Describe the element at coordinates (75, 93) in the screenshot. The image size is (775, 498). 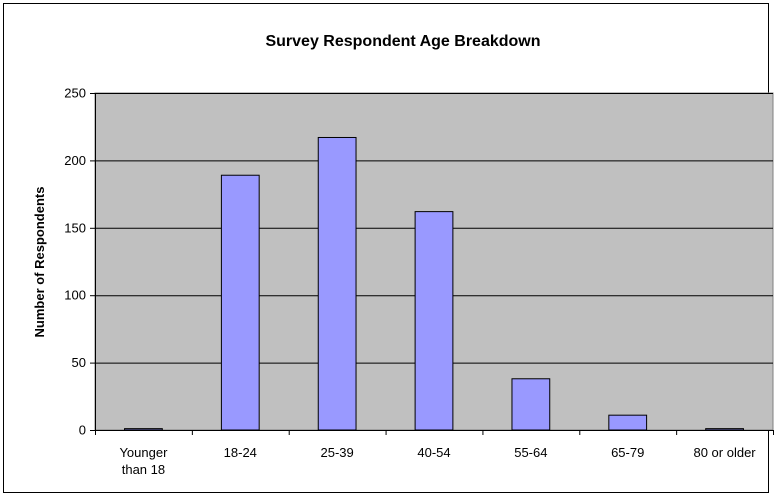
I see `y-tick-label: 250` at that location.